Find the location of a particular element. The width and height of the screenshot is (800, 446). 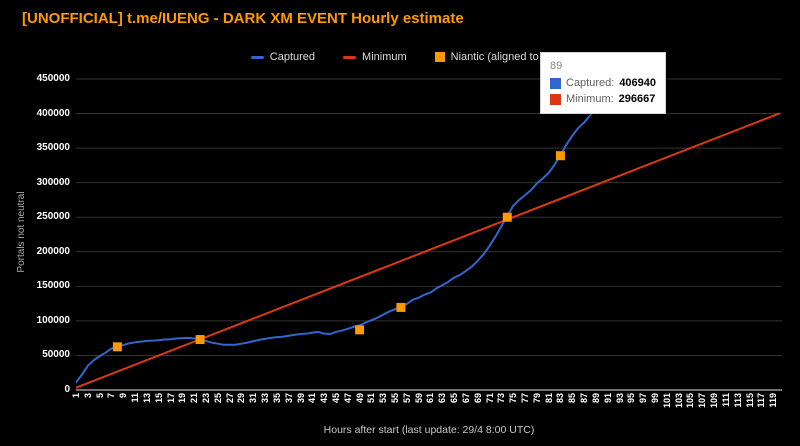

x-tick-label: 77 is located at coordinates (525, 398).